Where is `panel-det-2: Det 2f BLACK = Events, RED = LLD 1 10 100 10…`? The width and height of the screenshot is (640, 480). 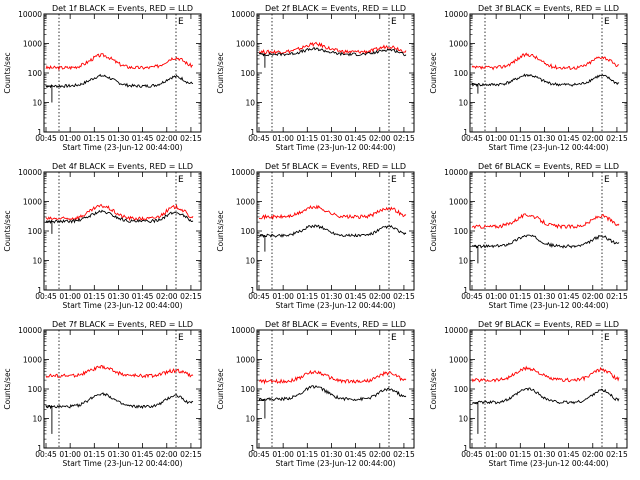 panel-det-2: Det 2f BLACK = Events, RED = LLD 1 10 100 10… is located at coordinates (315, 78).